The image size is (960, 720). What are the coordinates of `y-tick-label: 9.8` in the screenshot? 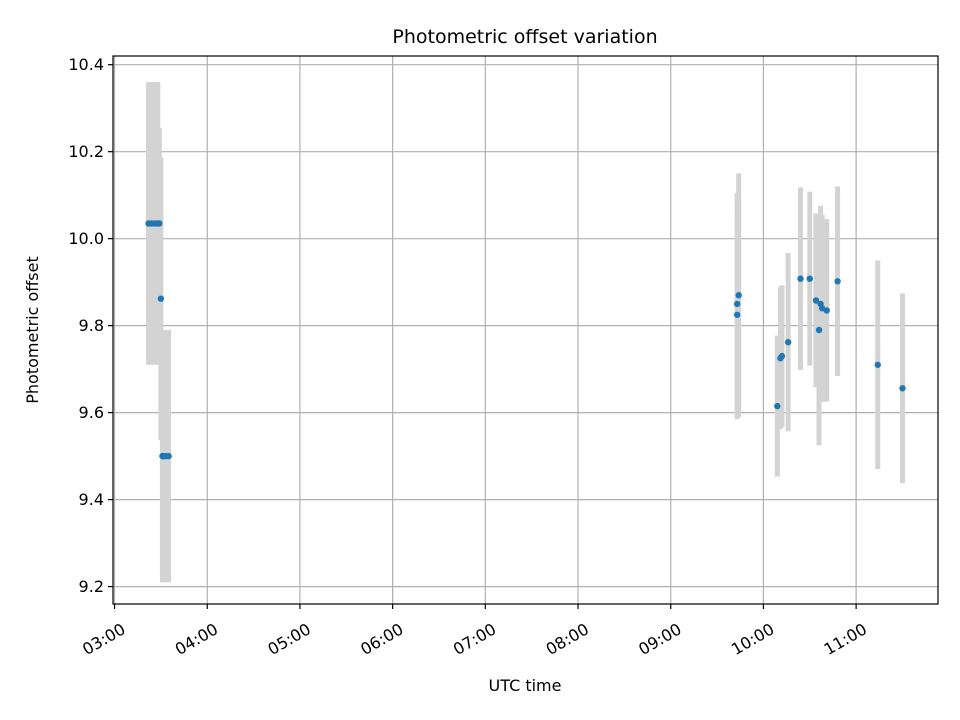 It's located at (91, 325).